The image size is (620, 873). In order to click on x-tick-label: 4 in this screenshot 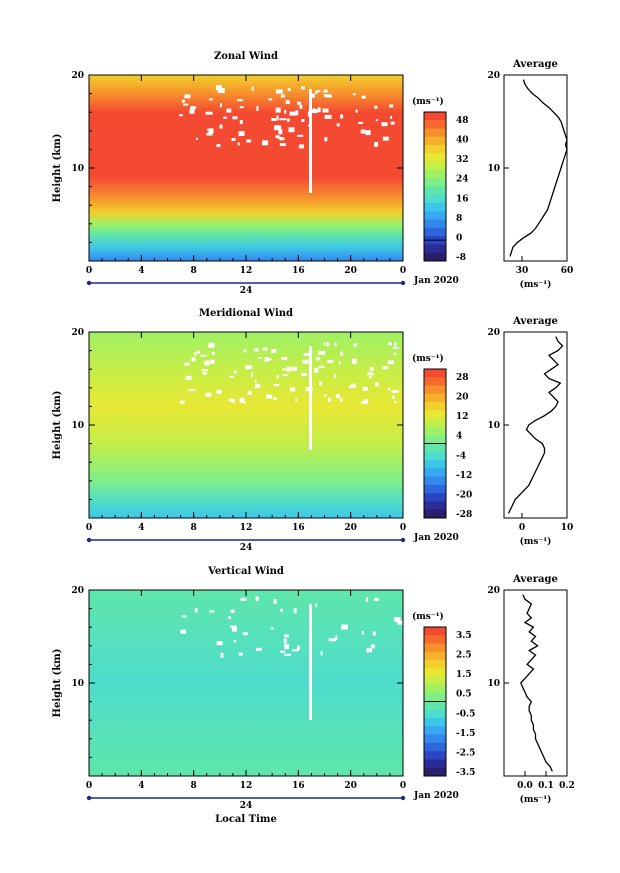, I will do `click(141, 271)`.